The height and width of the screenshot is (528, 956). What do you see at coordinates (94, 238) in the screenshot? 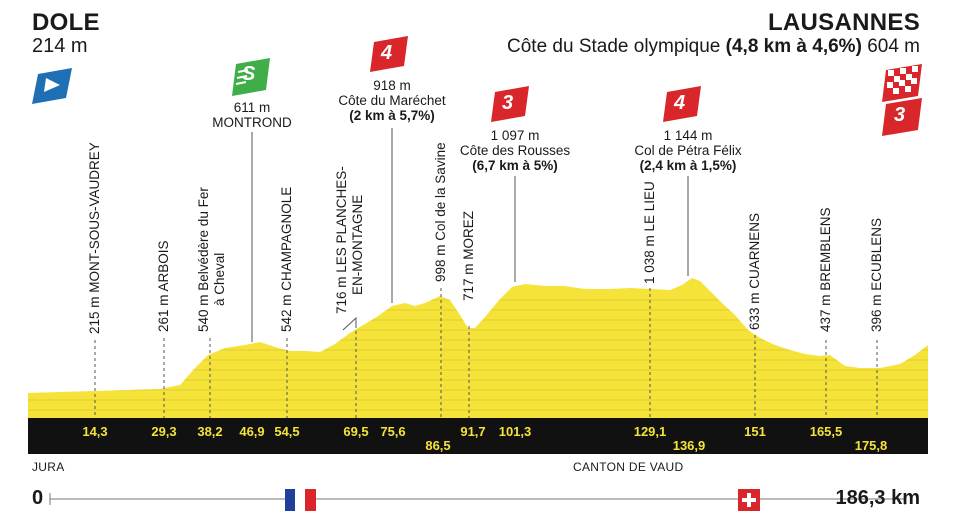
I see `waypoint-label: 215 m MONT-SOUS-VAUDREY` at bounding box center [94, 238].